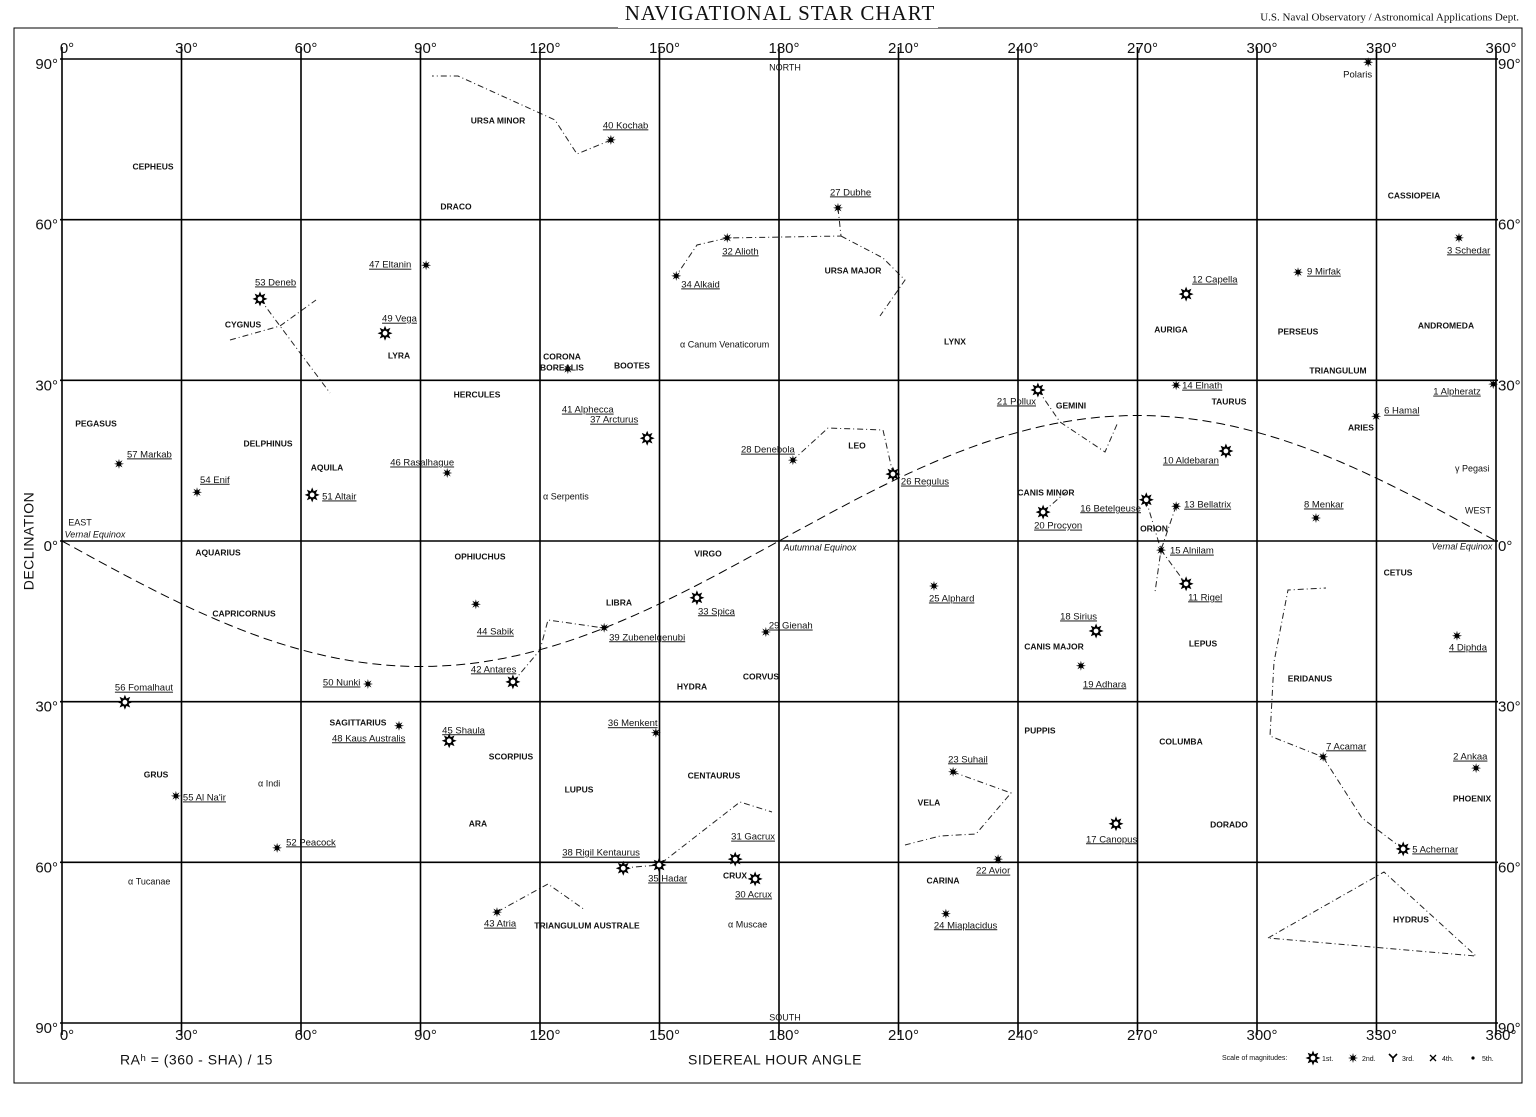 The height and width of the screenshot is (1117, 1536). Describe the element at coordinates (783, 48) in the screenshot. I see `x-tick-label: 180°` at that location.